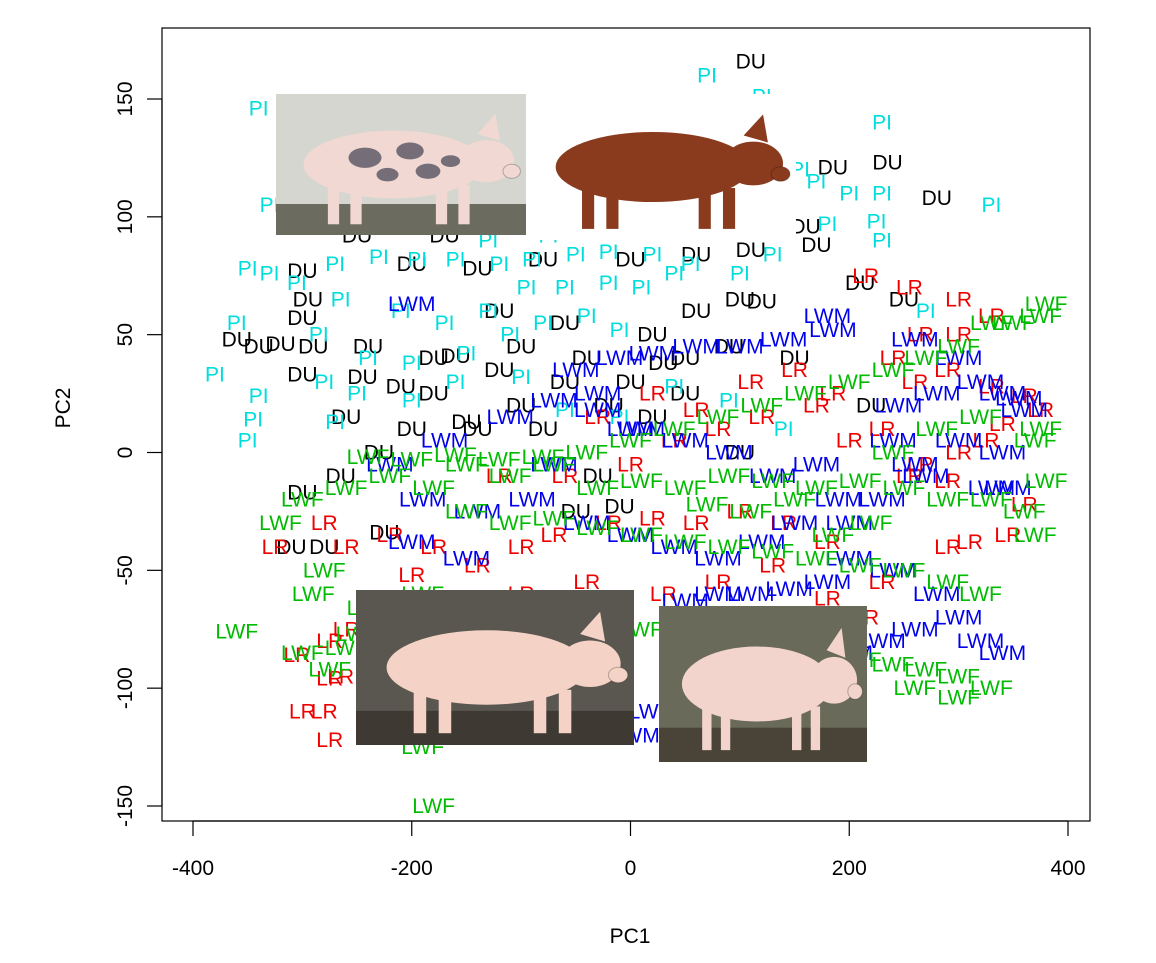 This screenshot has width=1156, height=963. I want to click on duroc-pig-photo, so click(661, 167).